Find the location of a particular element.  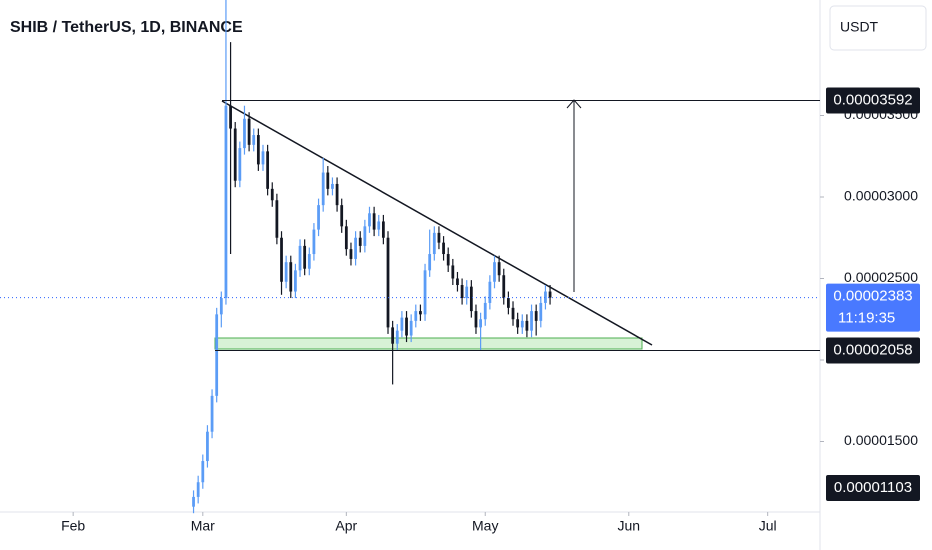

price-tag-label: 0.00002058 is located at coordinates (872, 350).